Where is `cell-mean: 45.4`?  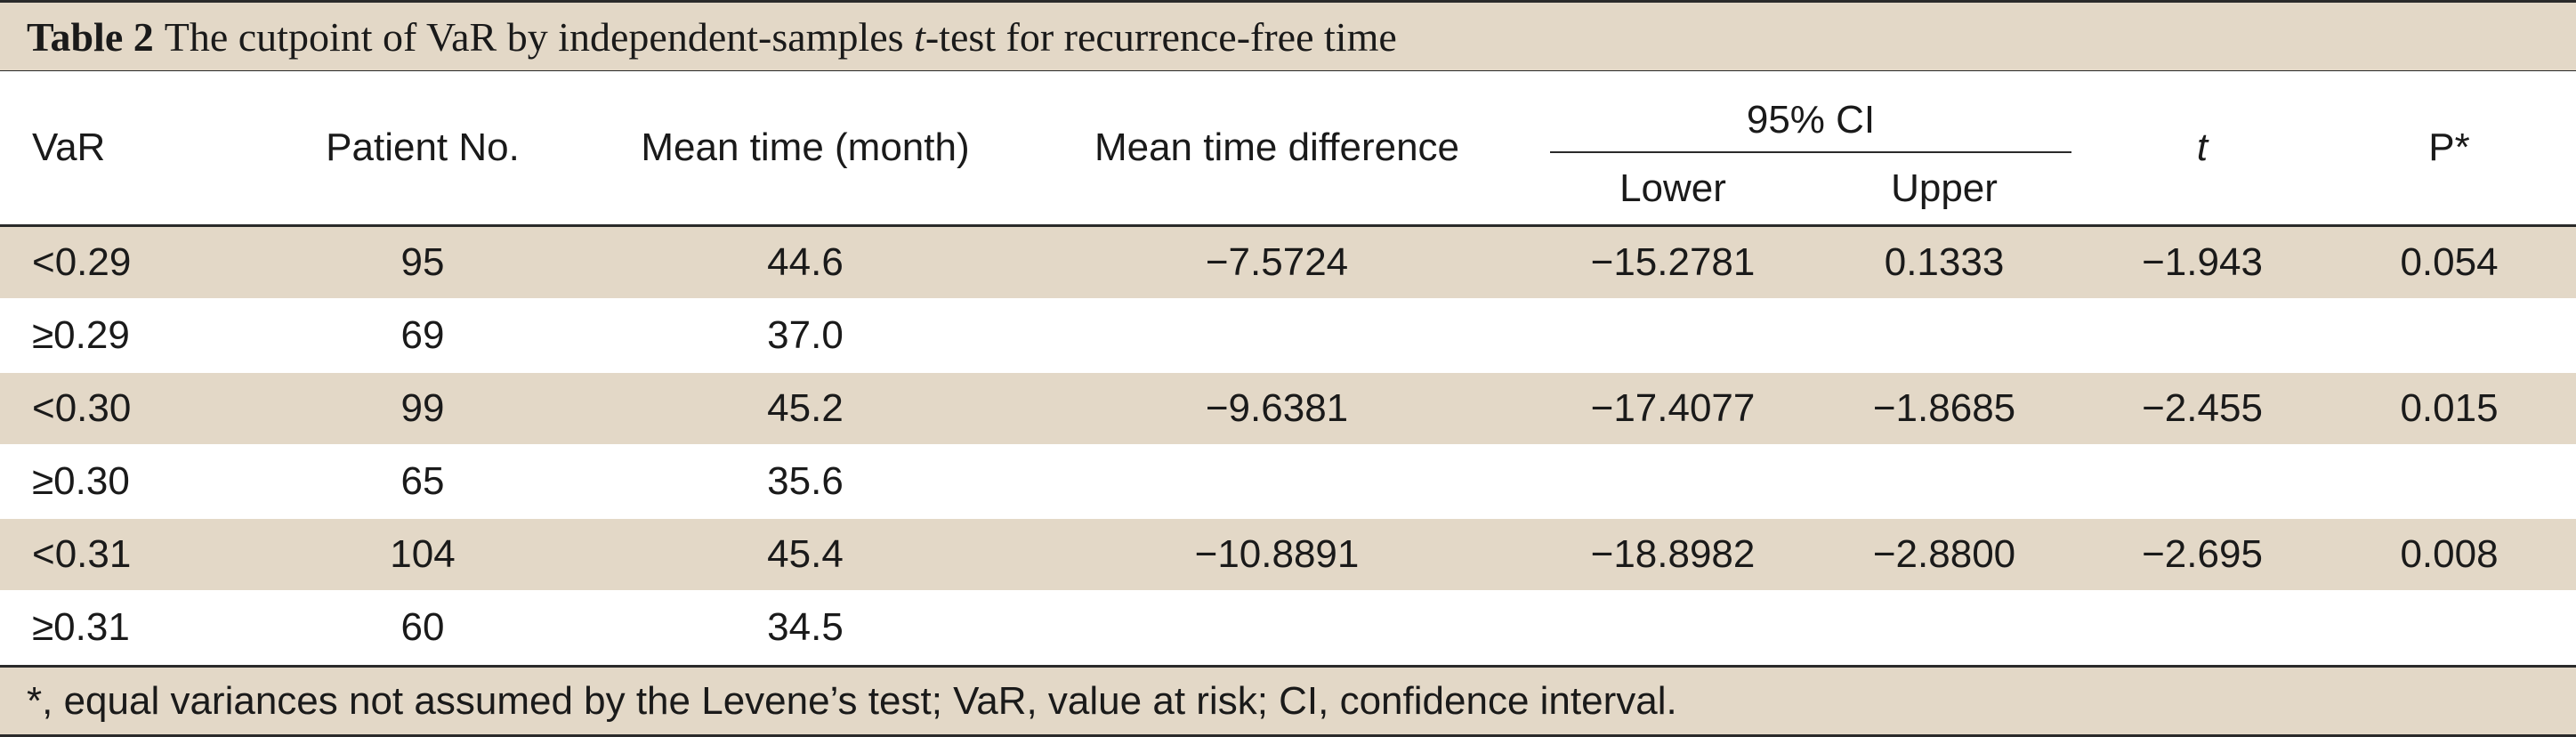
cell-mean: 45.4 is located at coordinates (805, 555).